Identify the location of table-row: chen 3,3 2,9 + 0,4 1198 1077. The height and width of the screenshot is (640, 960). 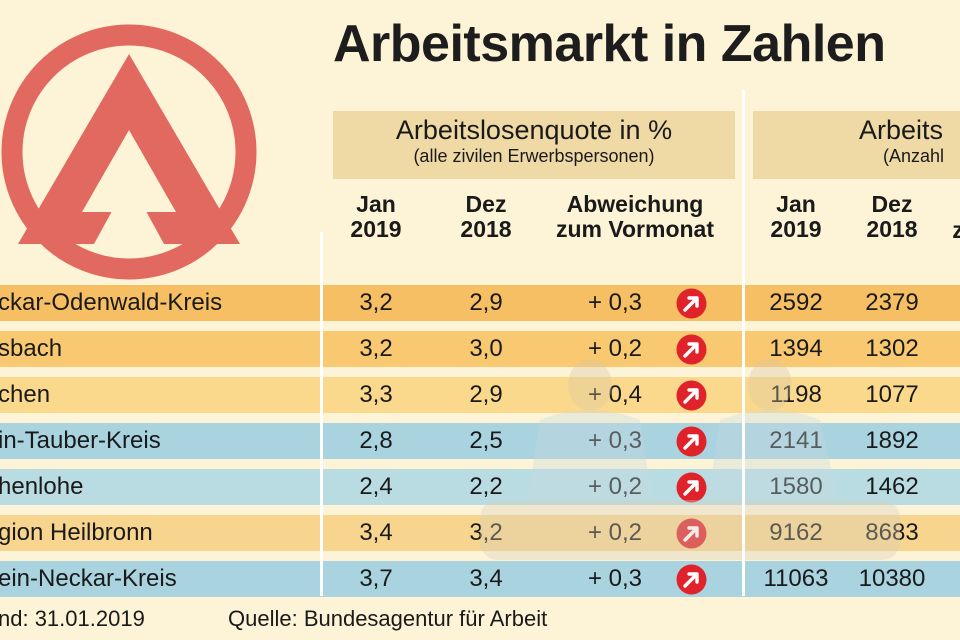
(480, 395).